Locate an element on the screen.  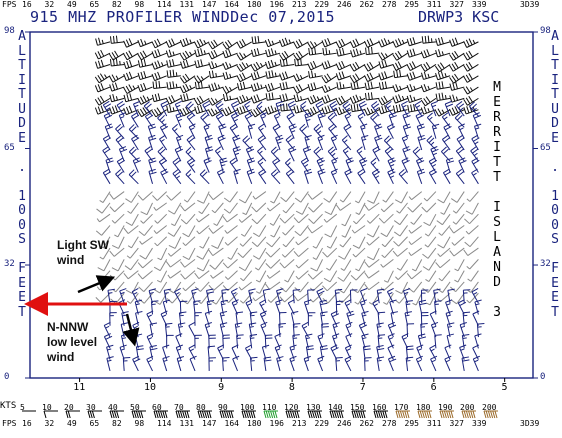
fps-value: 295 is located at coordinates (411, 423).